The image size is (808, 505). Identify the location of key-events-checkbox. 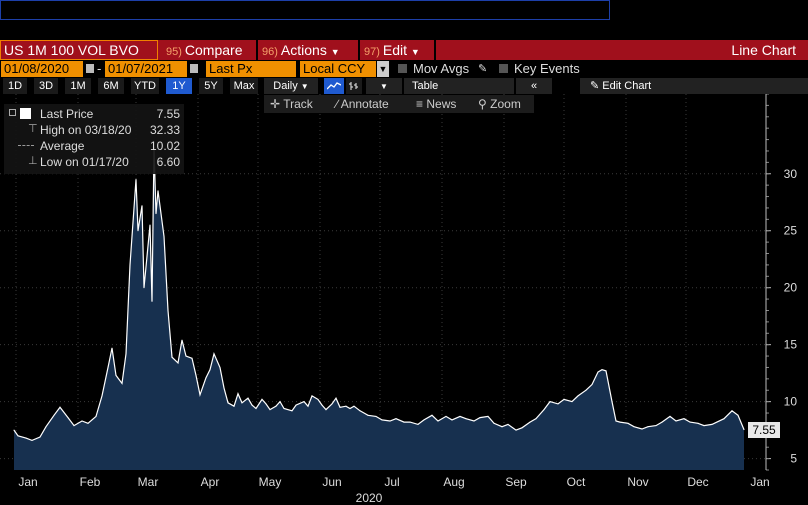
(503, 68).